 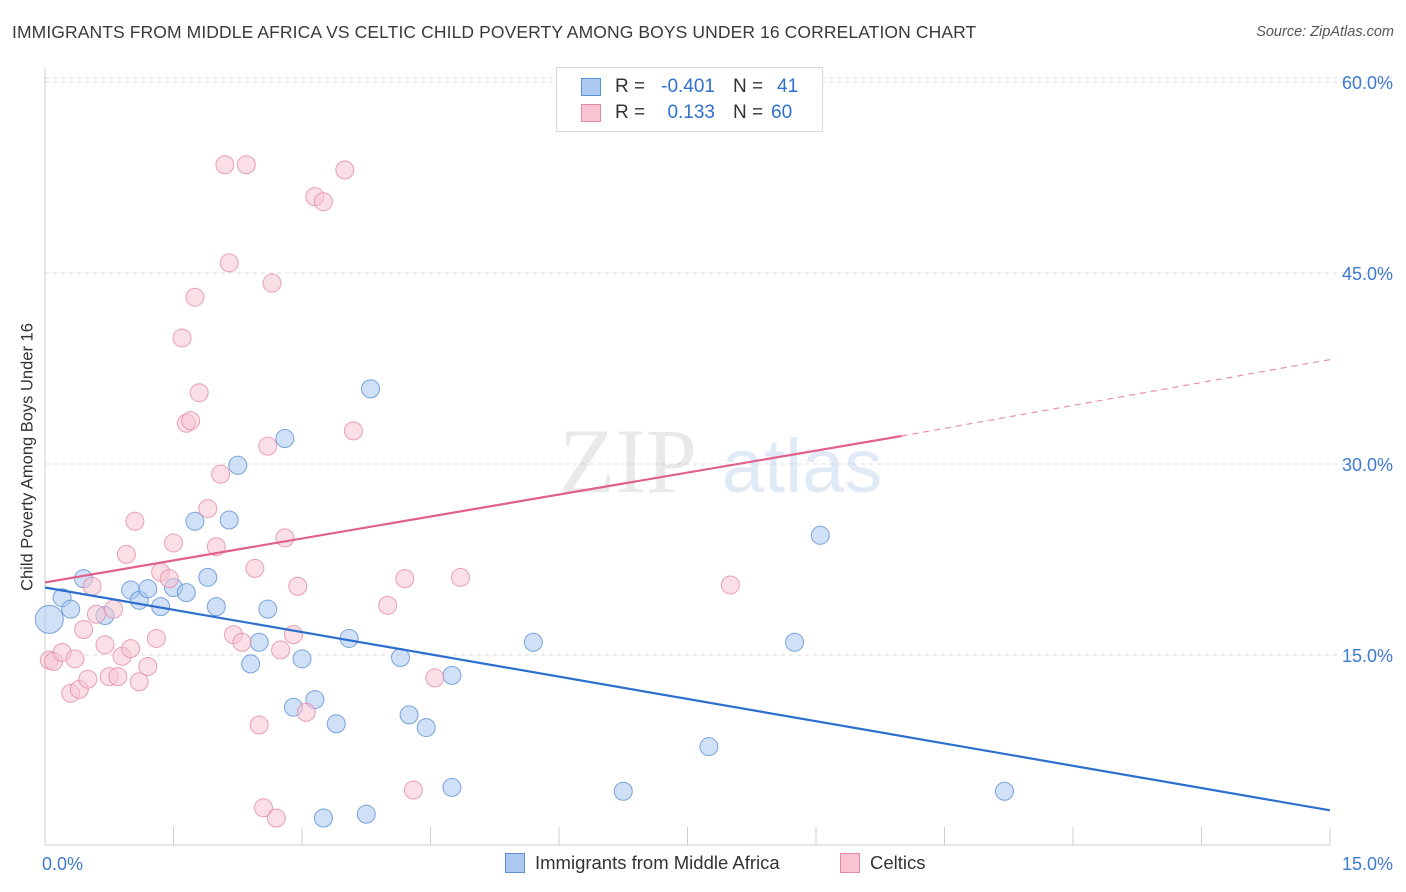 I want to click on legend-r-value: -0.401, so click(x=688, y=86).